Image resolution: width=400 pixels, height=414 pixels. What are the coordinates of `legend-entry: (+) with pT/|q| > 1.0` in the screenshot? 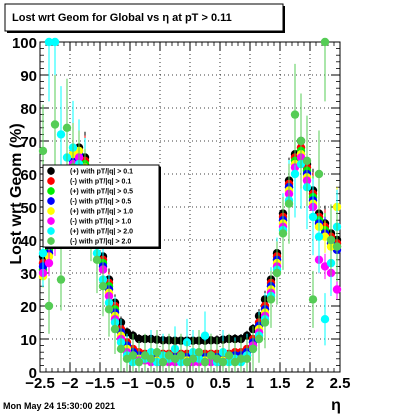 It's located at (90, 211).